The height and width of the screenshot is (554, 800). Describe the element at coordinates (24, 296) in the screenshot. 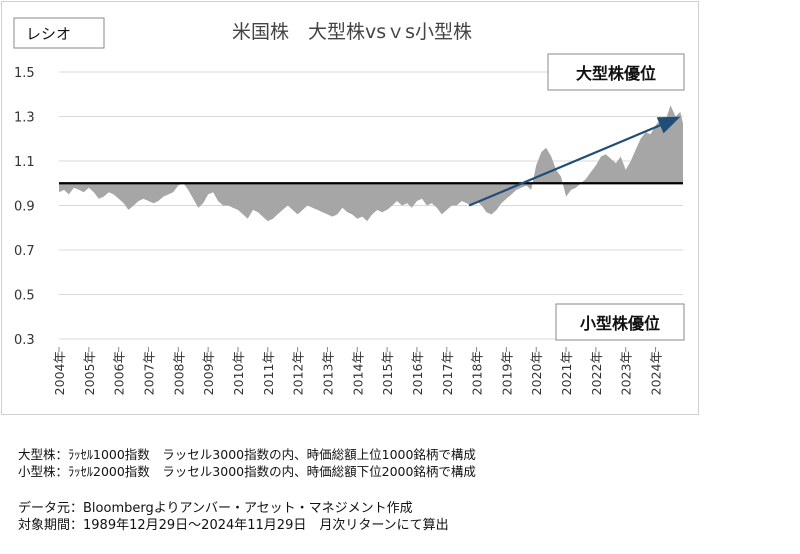

I see `y-tick-label: 0.5` at that location.